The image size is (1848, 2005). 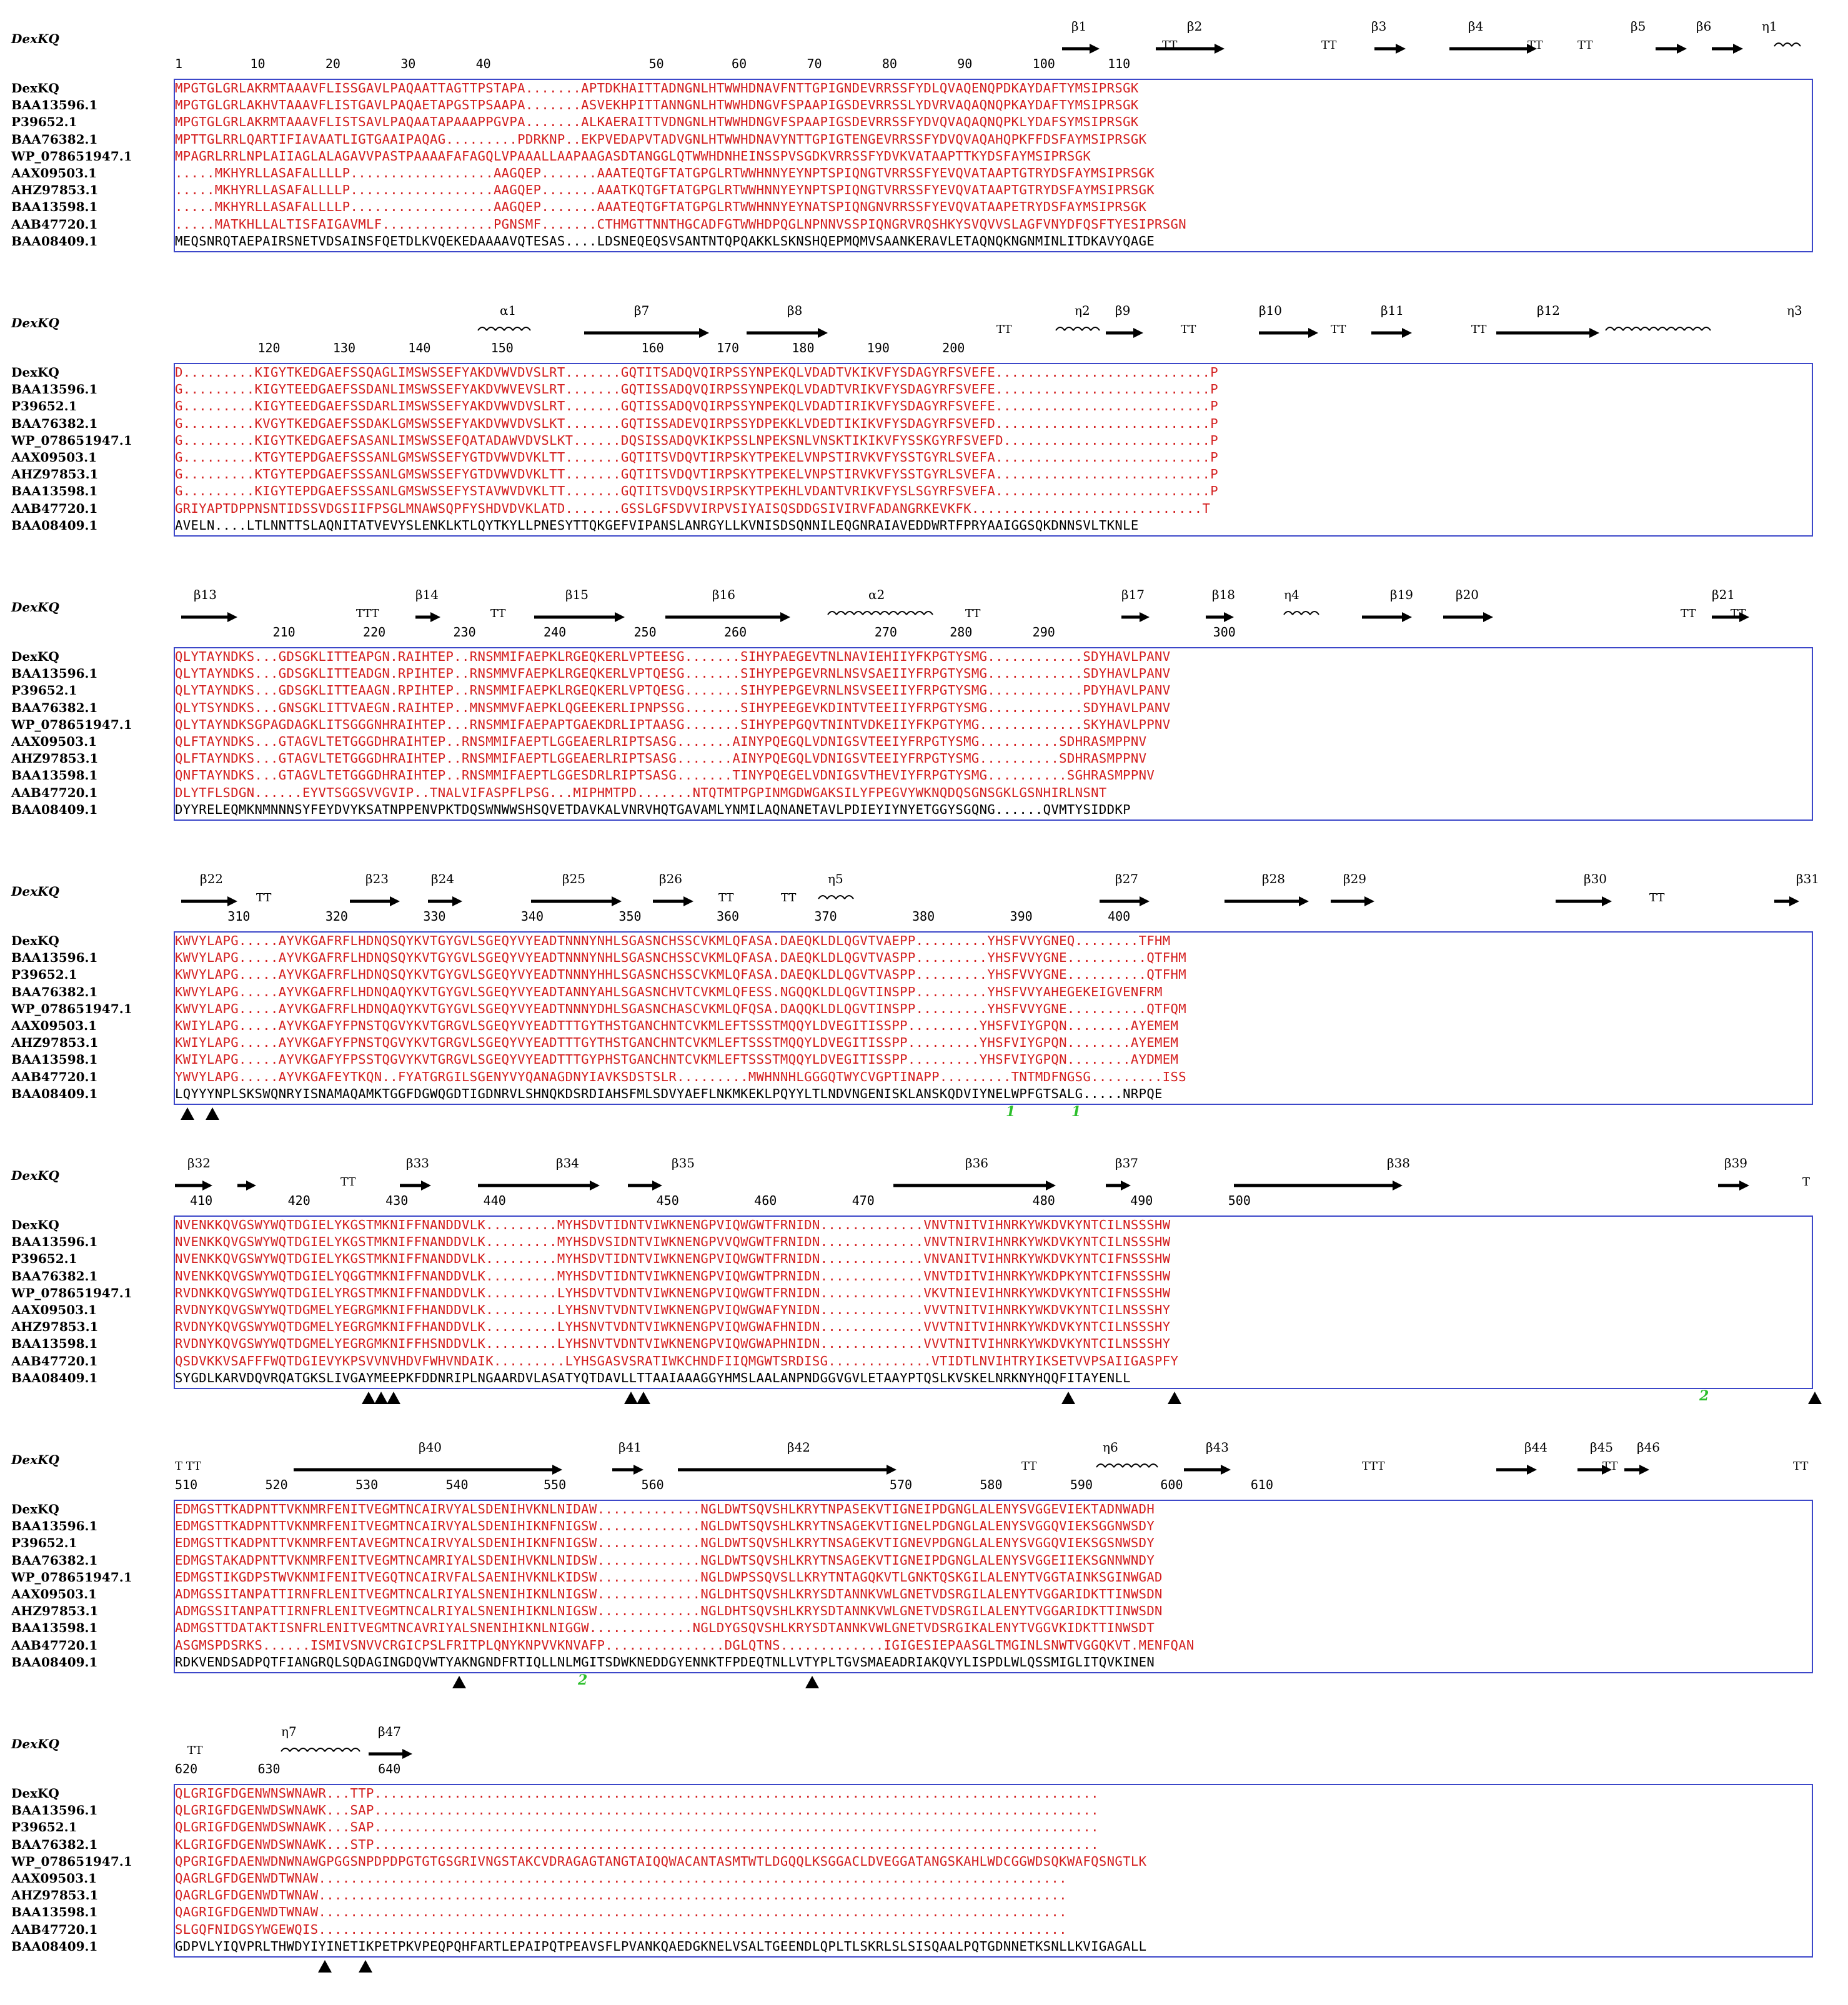 I want to click on ss-label: β19, so click(x=1402, y=594).